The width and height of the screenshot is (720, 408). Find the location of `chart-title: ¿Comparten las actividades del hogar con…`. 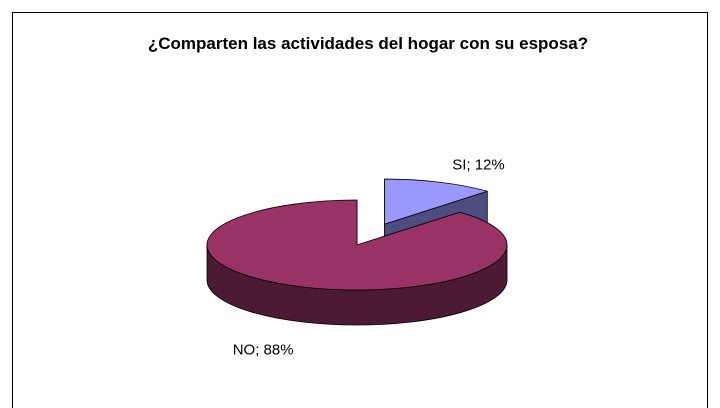

chart-title: ¿Comparten las actividades del hogar con… is located at coordinates (368, 43).